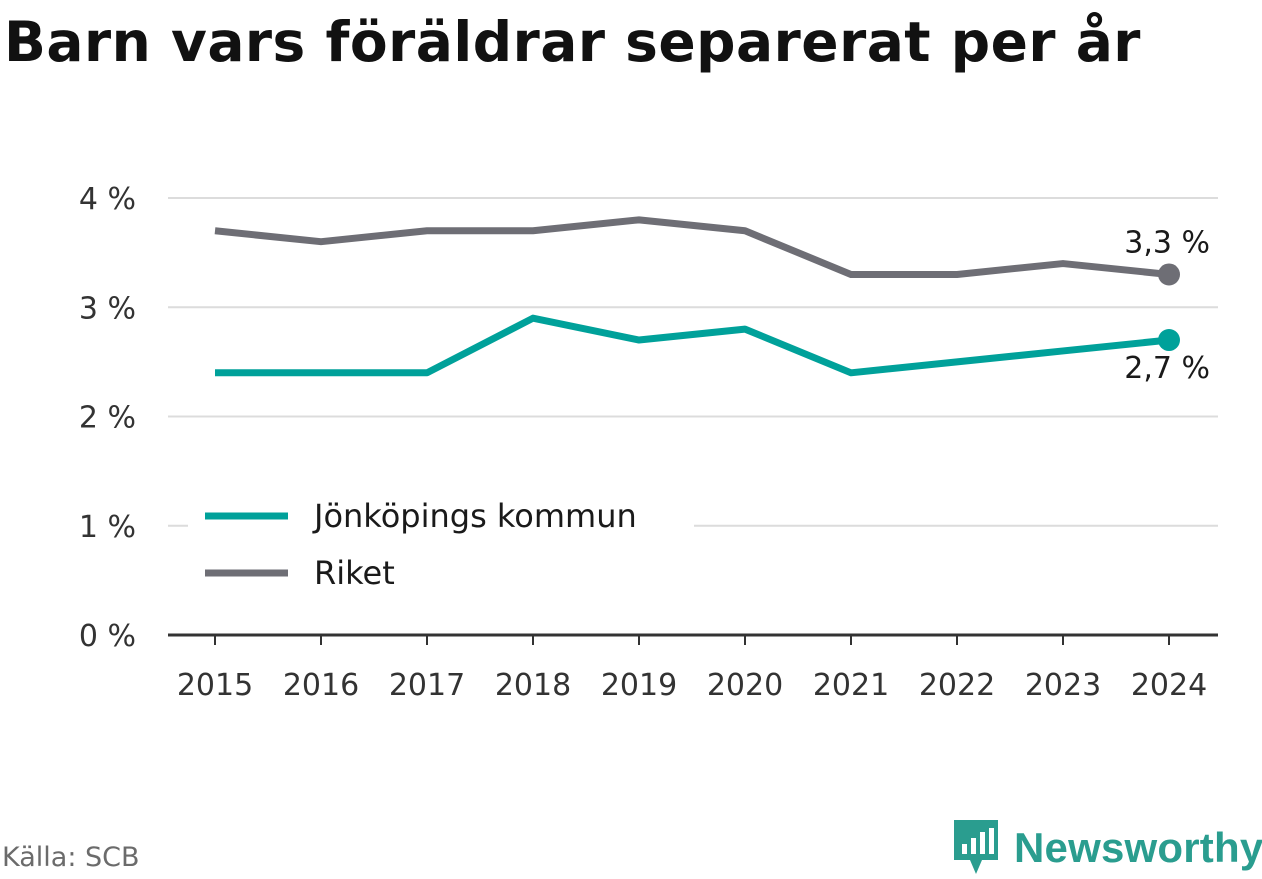  I want to click on x-tick-label: 2022, so click(957, 685).